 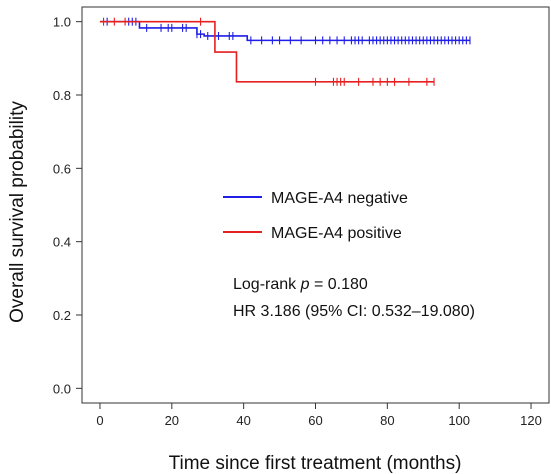 What do you see at coordinates (172, 420) in the screenshot?
I see `x-tick-label: 20` at bounding box center [172, 420].